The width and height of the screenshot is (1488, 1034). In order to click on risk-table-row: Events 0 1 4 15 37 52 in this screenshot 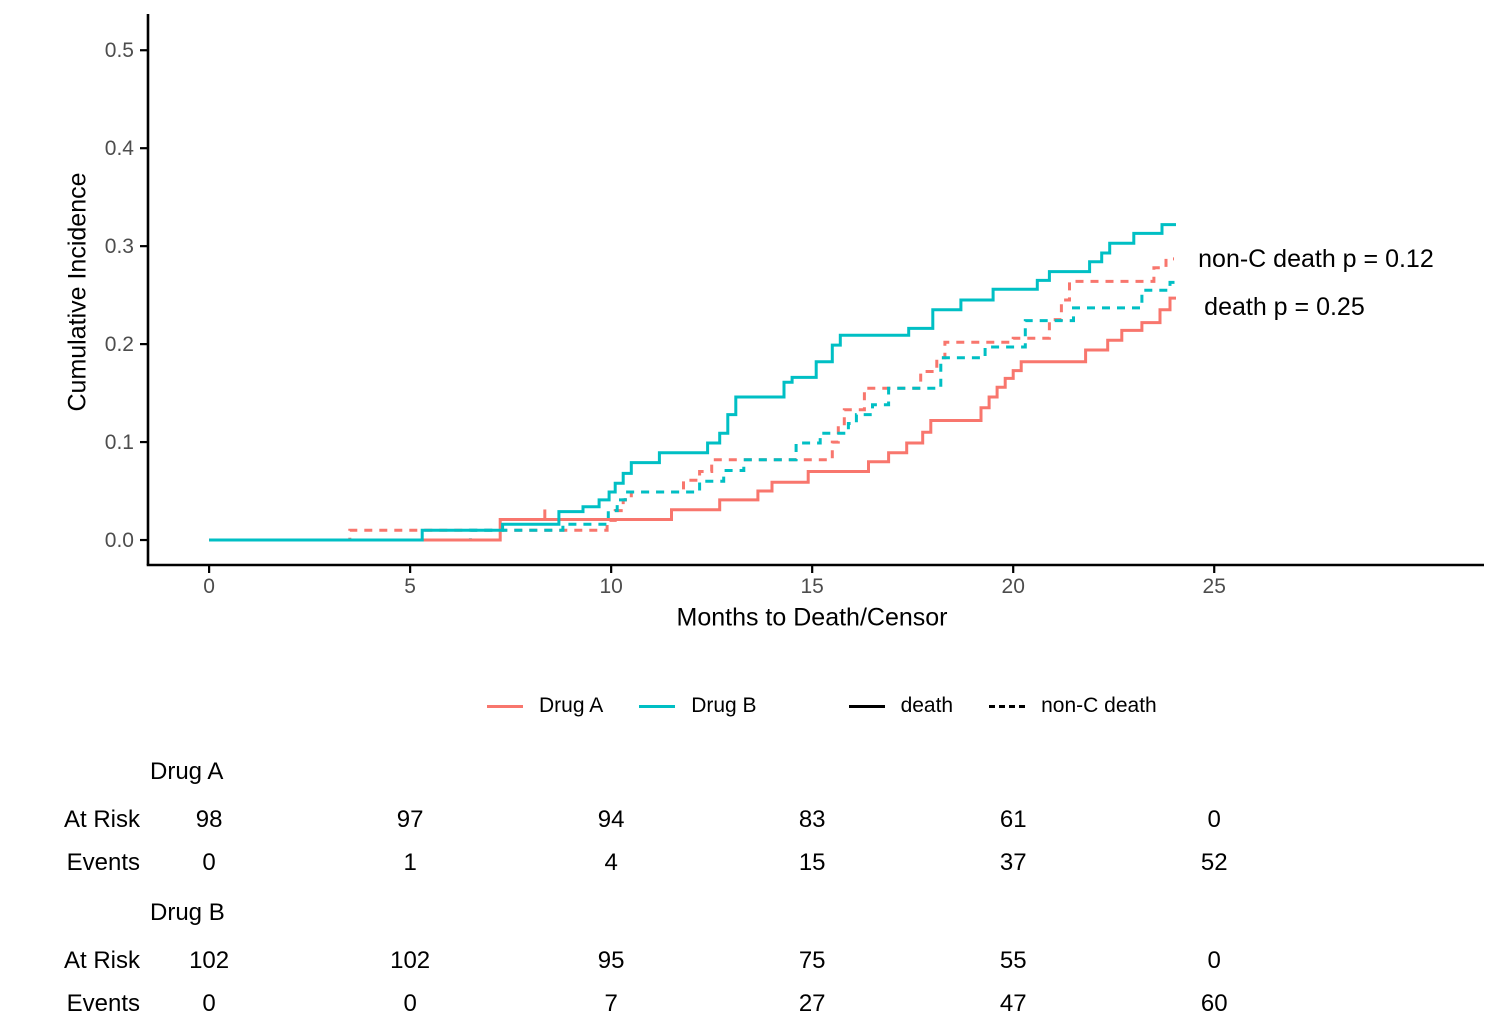, I will do `click(744, 863)`.